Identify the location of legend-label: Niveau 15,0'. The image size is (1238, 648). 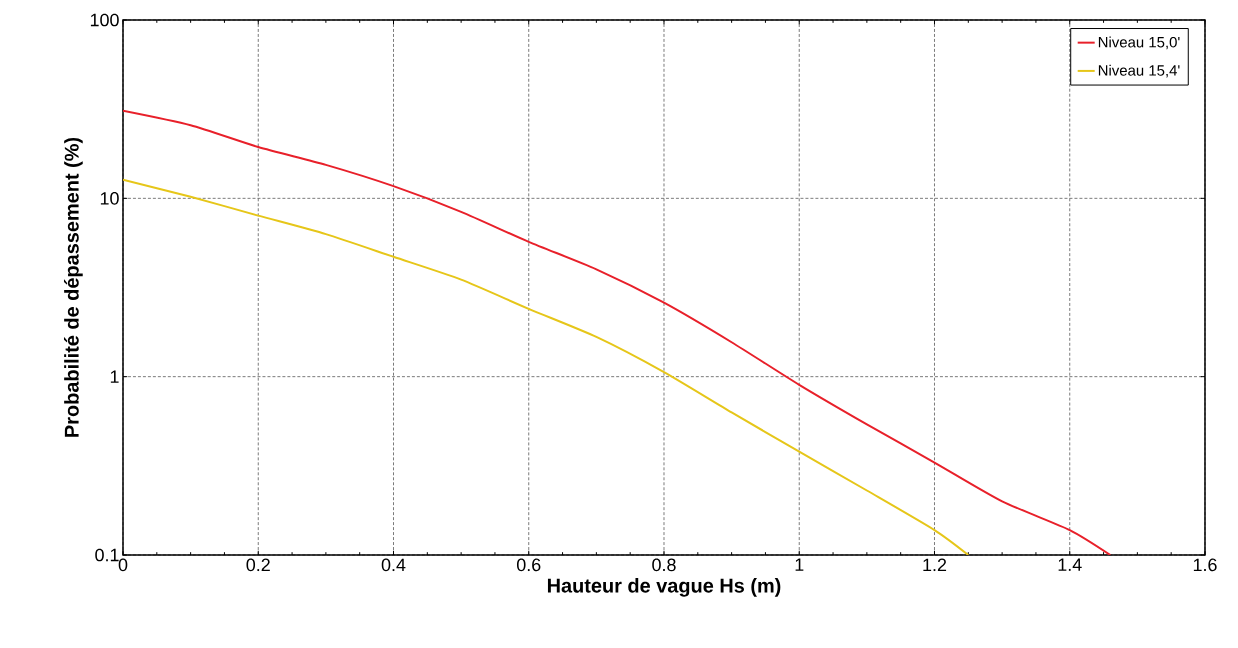
(1139, 43).